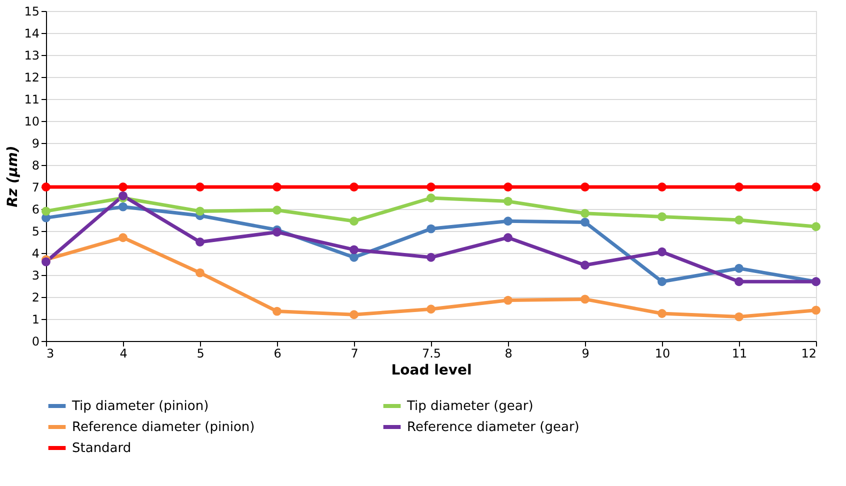 This screenshot has width=846, height=486. Describe the element at coordinates (36, 143) in the screenshot. I see `y-tick-label: 9` at that location.